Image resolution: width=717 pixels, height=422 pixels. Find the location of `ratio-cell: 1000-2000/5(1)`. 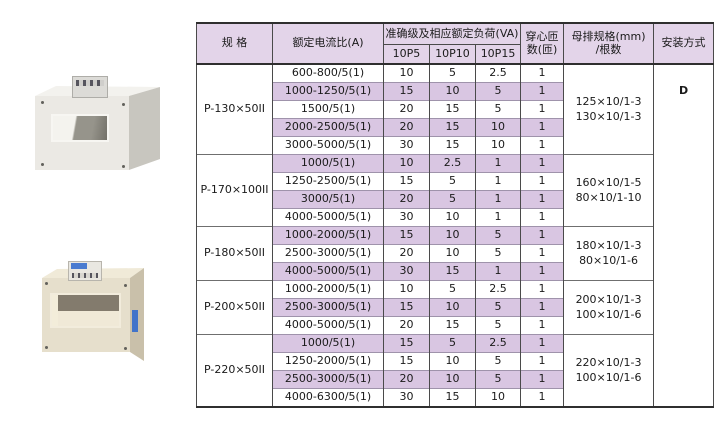

ratio-cell: 1000-2000/5(1) is located at coordinates (328, 289).